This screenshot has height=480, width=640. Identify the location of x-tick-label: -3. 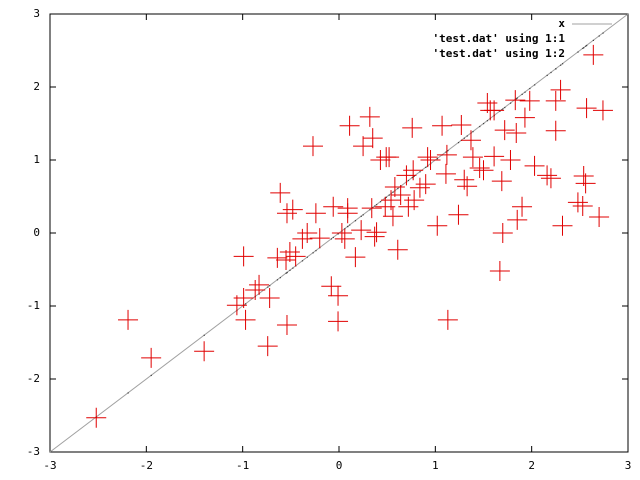
(49, 465).